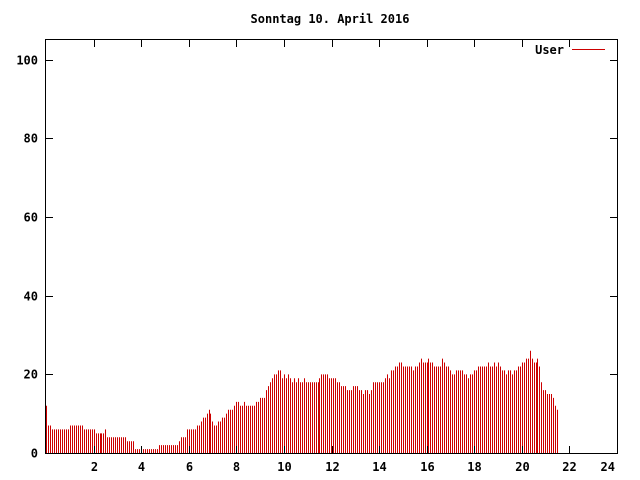 This screenshot has height=480, width=640. I want to click on x-tick-label: 24, so click(608, 467).